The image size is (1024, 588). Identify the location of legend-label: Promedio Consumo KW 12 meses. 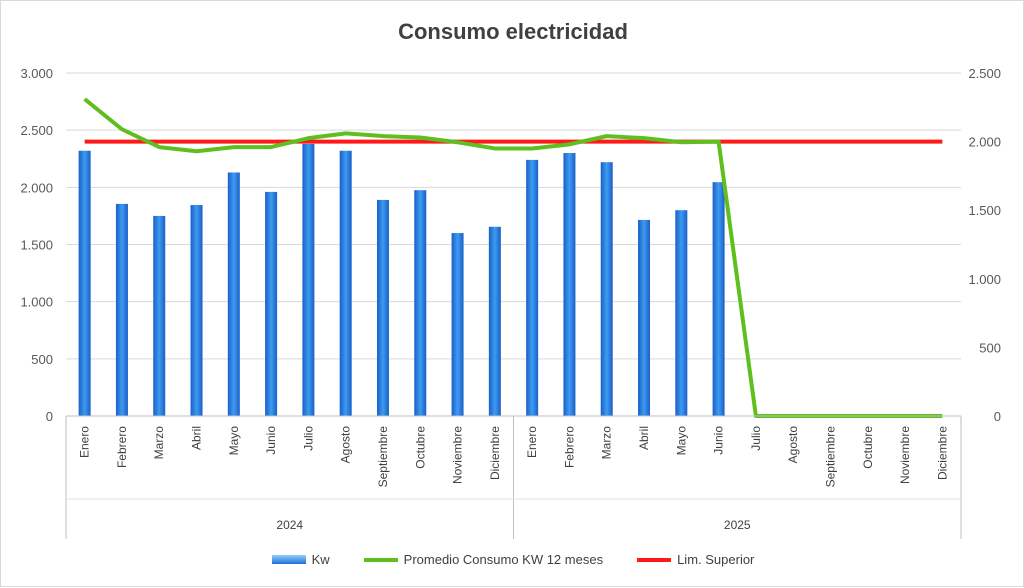
(503, 559).